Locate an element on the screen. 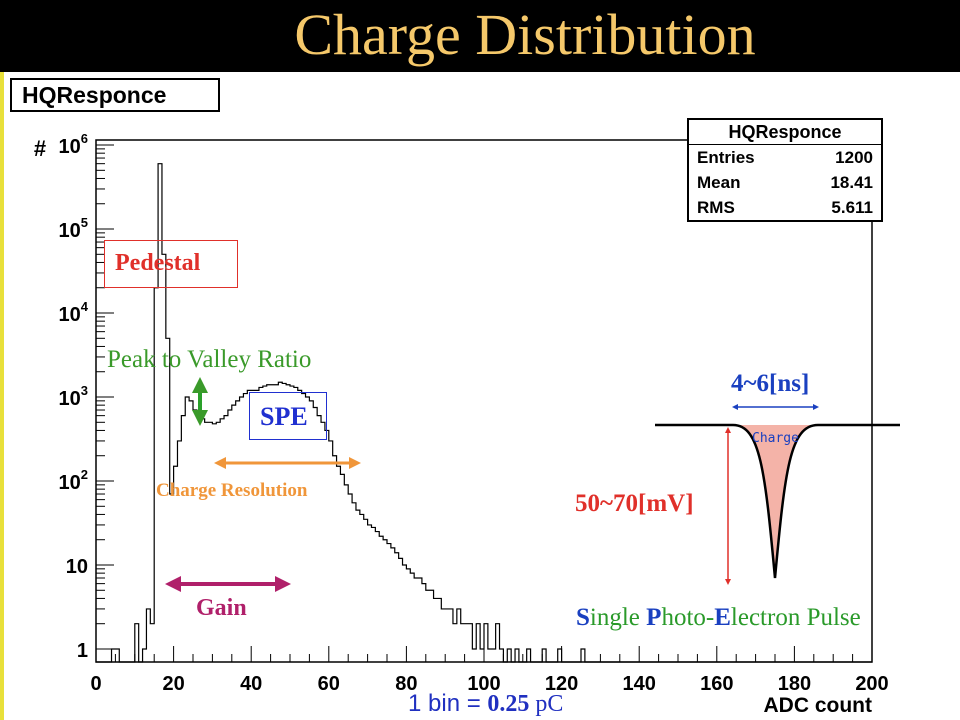  stats-value: 18.41 is located at coordinates (851, 182).